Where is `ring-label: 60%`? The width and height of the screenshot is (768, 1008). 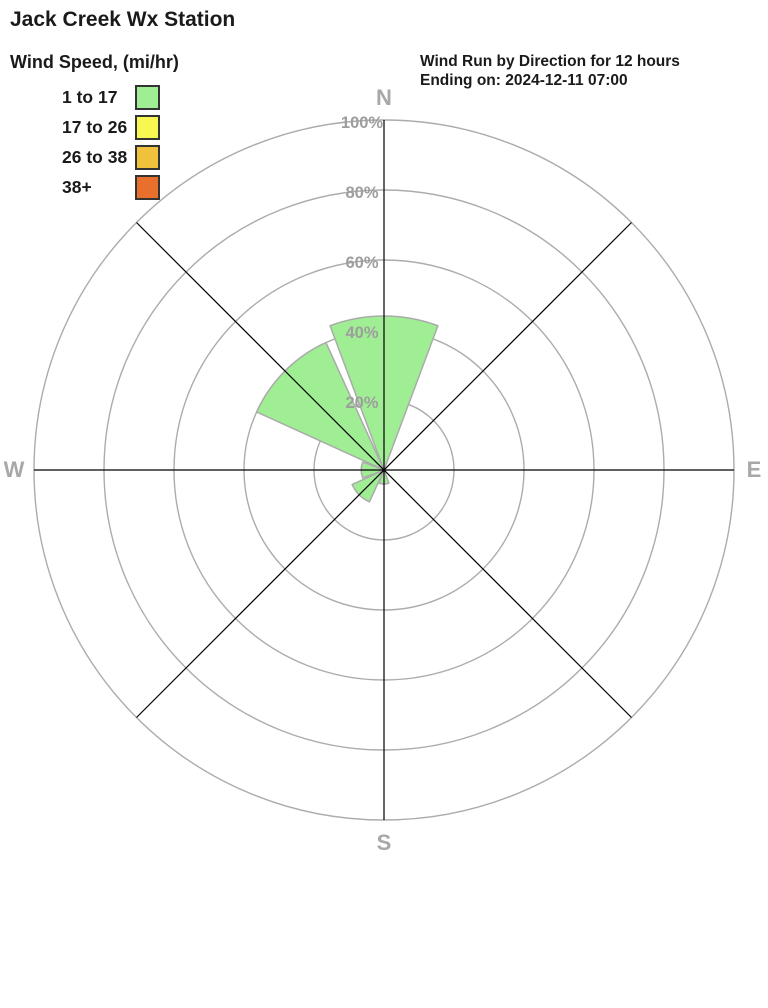 ring-label: 60% is located at coordinates (361, 263).